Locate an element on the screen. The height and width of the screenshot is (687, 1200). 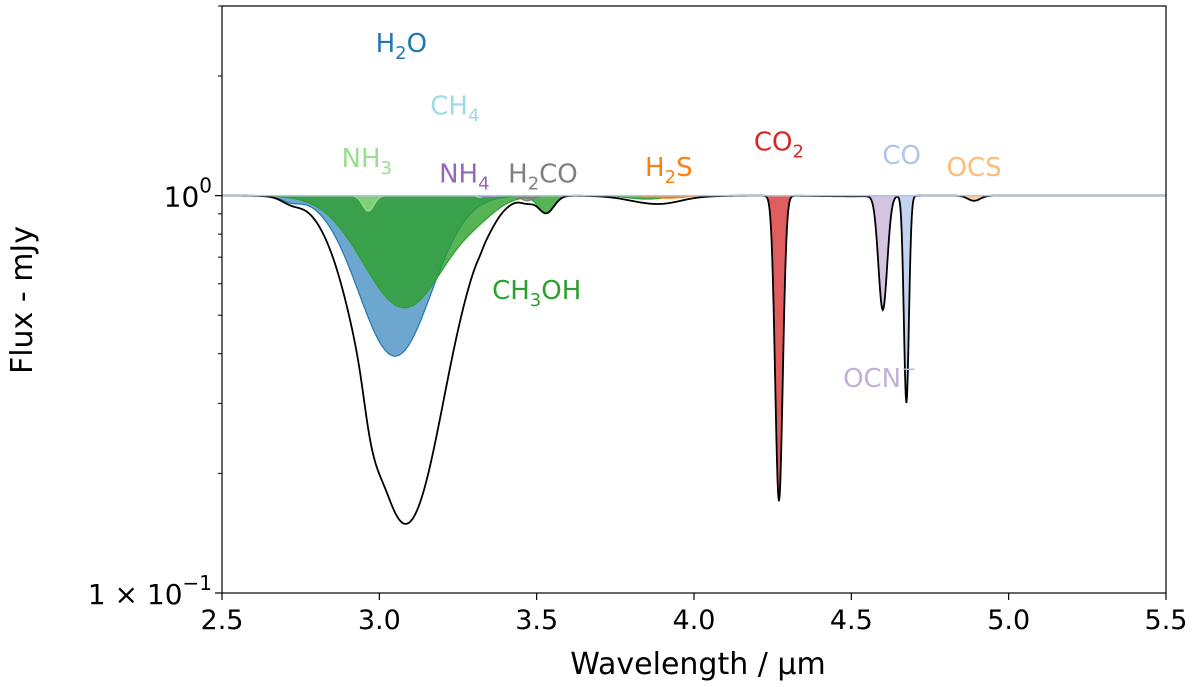
x-axis-label: Wavelength / μm is located at coordinates (697, 664).